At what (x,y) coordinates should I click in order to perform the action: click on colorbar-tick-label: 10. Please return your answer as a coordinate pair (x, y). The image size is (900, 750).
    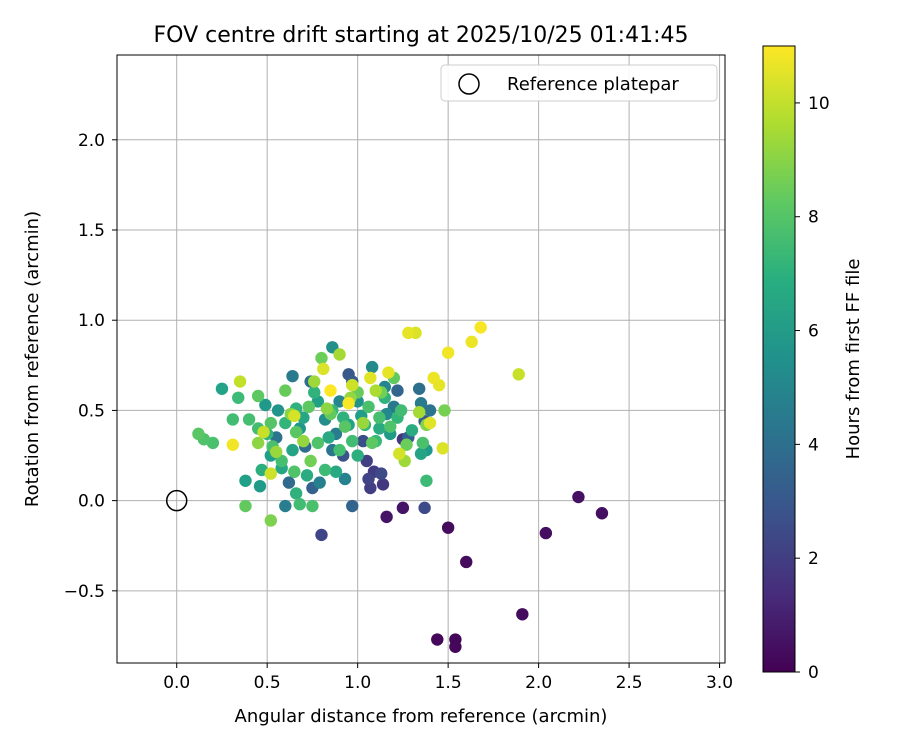
    Looking at the image, I should click on (819, 104).